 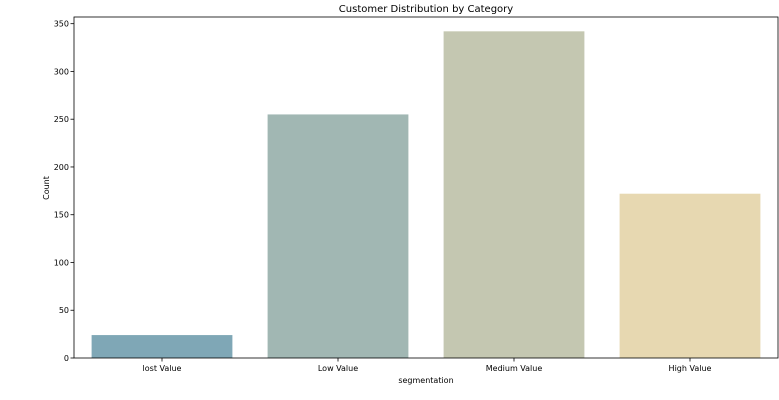 What do you see at coordinates (162, 368) in the screenshot?
I see `x-tick-label: lost Value` at bounding box center [162, 368].